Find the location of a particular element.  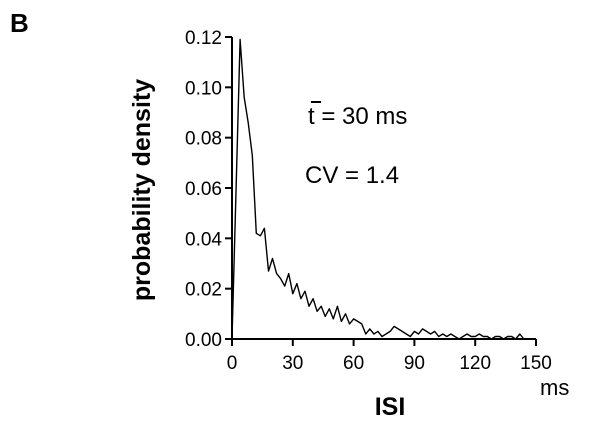

x-tick-label: 60 is located at coordinates (353, 363).